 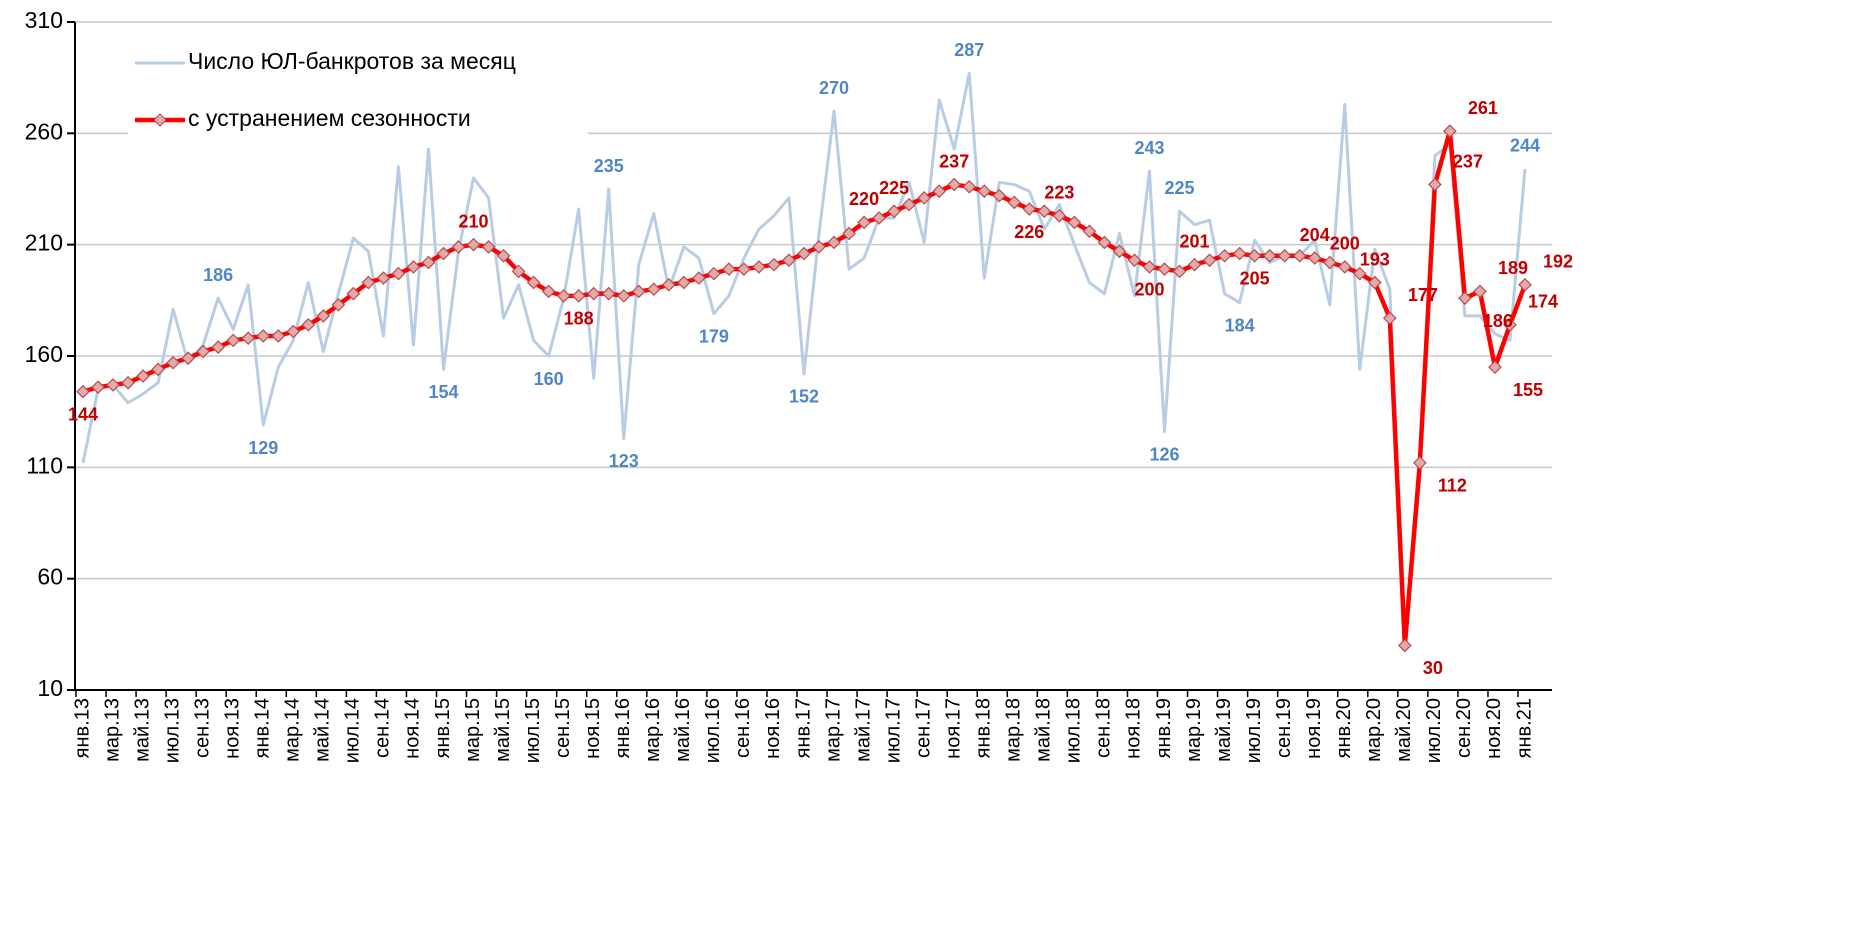 I want to click on x-tick-label: сен.16, so click(x=743, y=728).